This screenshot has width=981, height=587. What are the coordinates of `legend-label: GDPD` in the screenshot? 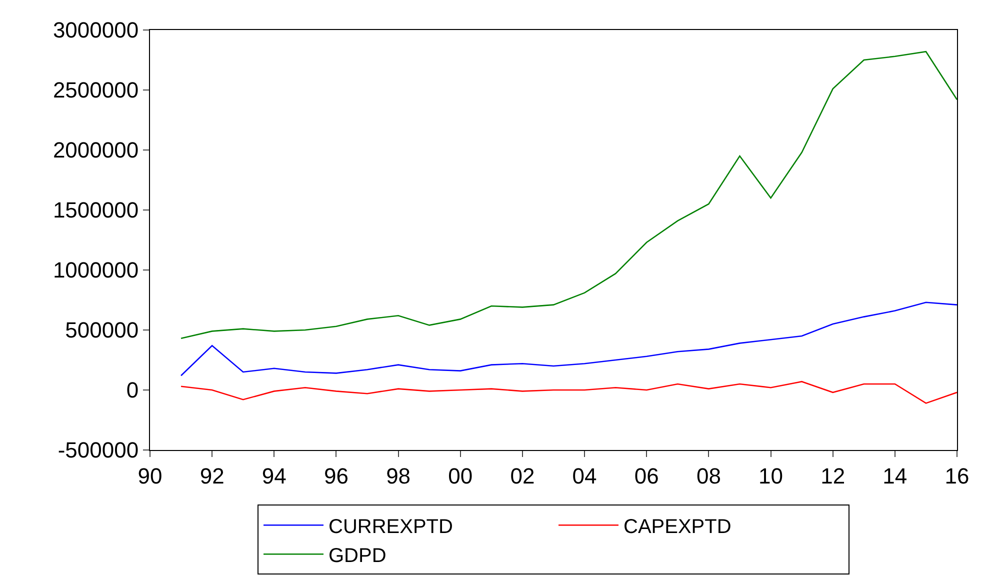 It's located at (357, 555).